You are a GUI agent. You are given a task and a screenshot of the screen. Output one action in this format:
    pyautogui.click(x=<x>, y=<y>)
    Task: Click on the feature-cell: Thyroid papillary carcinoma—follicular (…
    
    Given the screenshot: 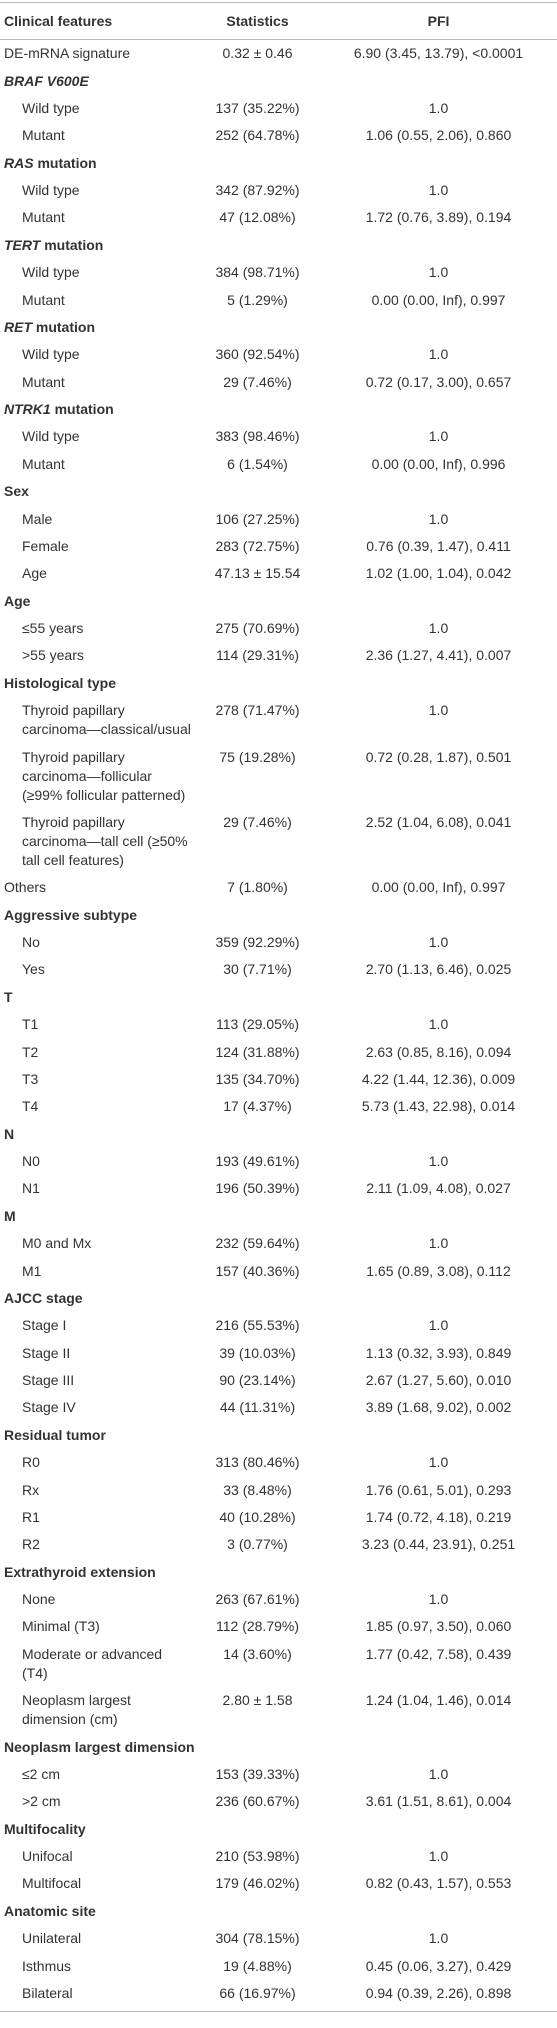 What is the action you would take?
    pyautogui.click(x=104, y=775)
    